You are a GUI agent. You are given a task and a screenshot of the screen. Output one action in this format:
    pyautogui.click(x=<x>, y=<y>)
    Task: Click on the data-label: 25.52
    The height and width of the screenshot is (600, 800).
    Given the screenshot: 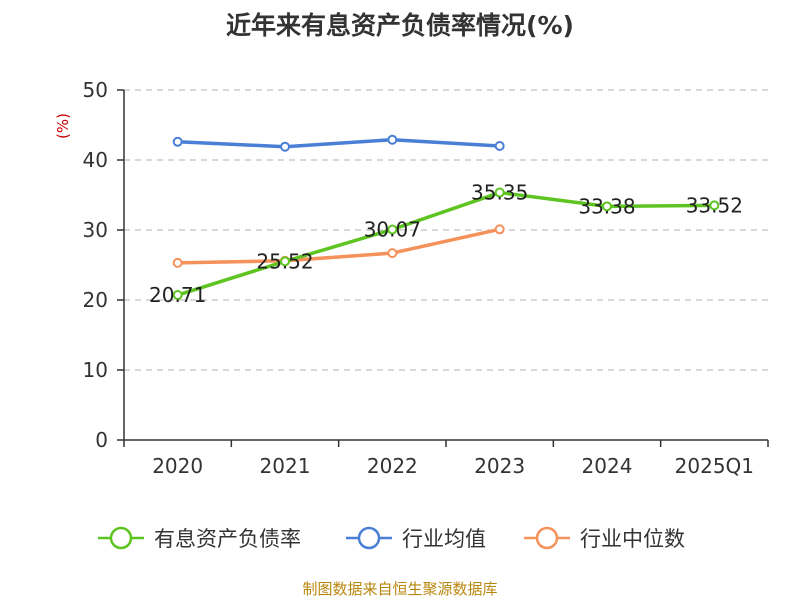 What is the action you would take?
    pyautogui.click(x=284, y=261)
    